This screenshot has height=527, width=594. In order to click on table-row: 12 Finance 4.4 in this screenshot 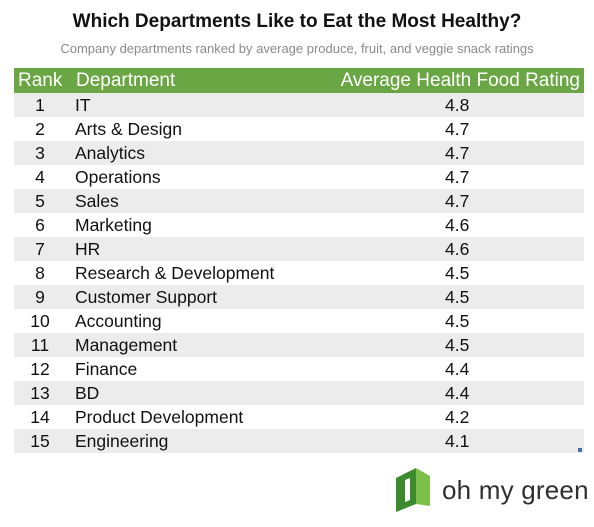, I will do `click(299, 369)`.